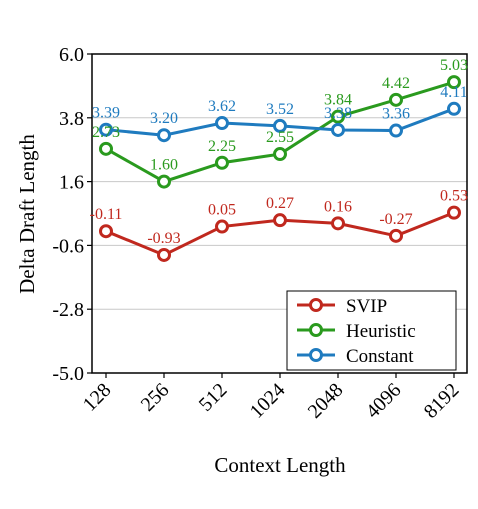  I want to click on data-label: 3.38, so click(338, 113).